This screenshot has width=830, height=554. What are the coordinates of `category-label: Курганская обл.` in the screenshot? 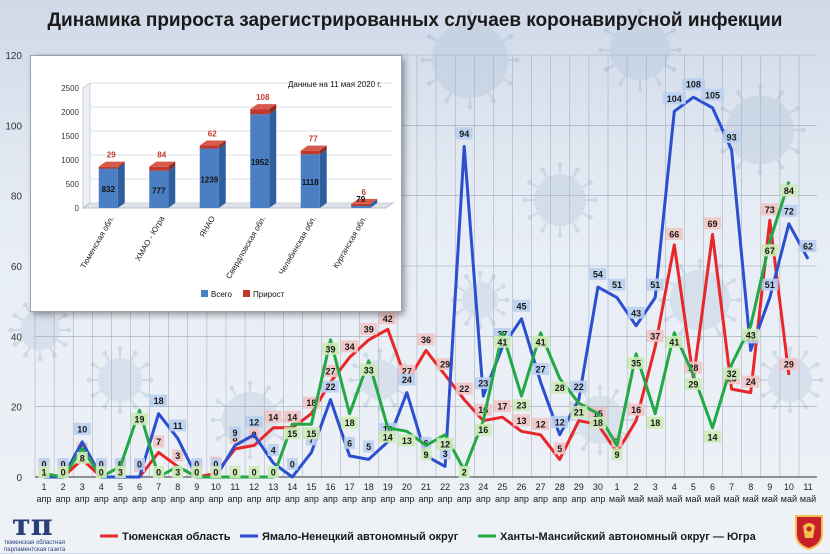 It's located at (349, 242).